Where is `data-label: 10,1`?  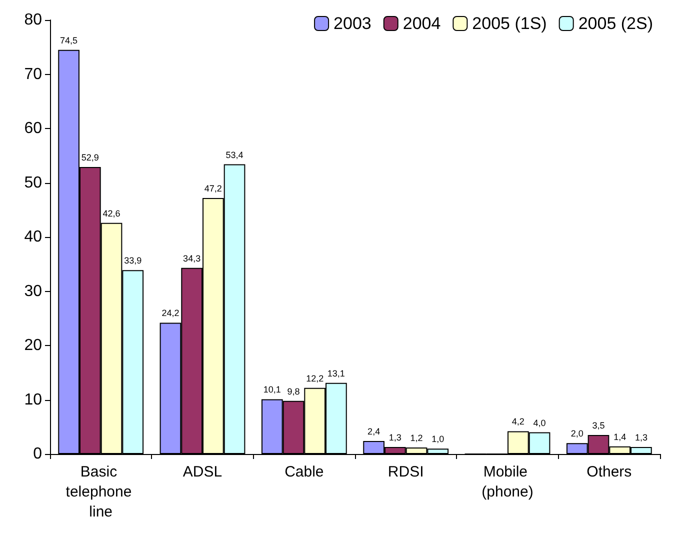 data-label: 10,1 is located at coordinates (272, 389).